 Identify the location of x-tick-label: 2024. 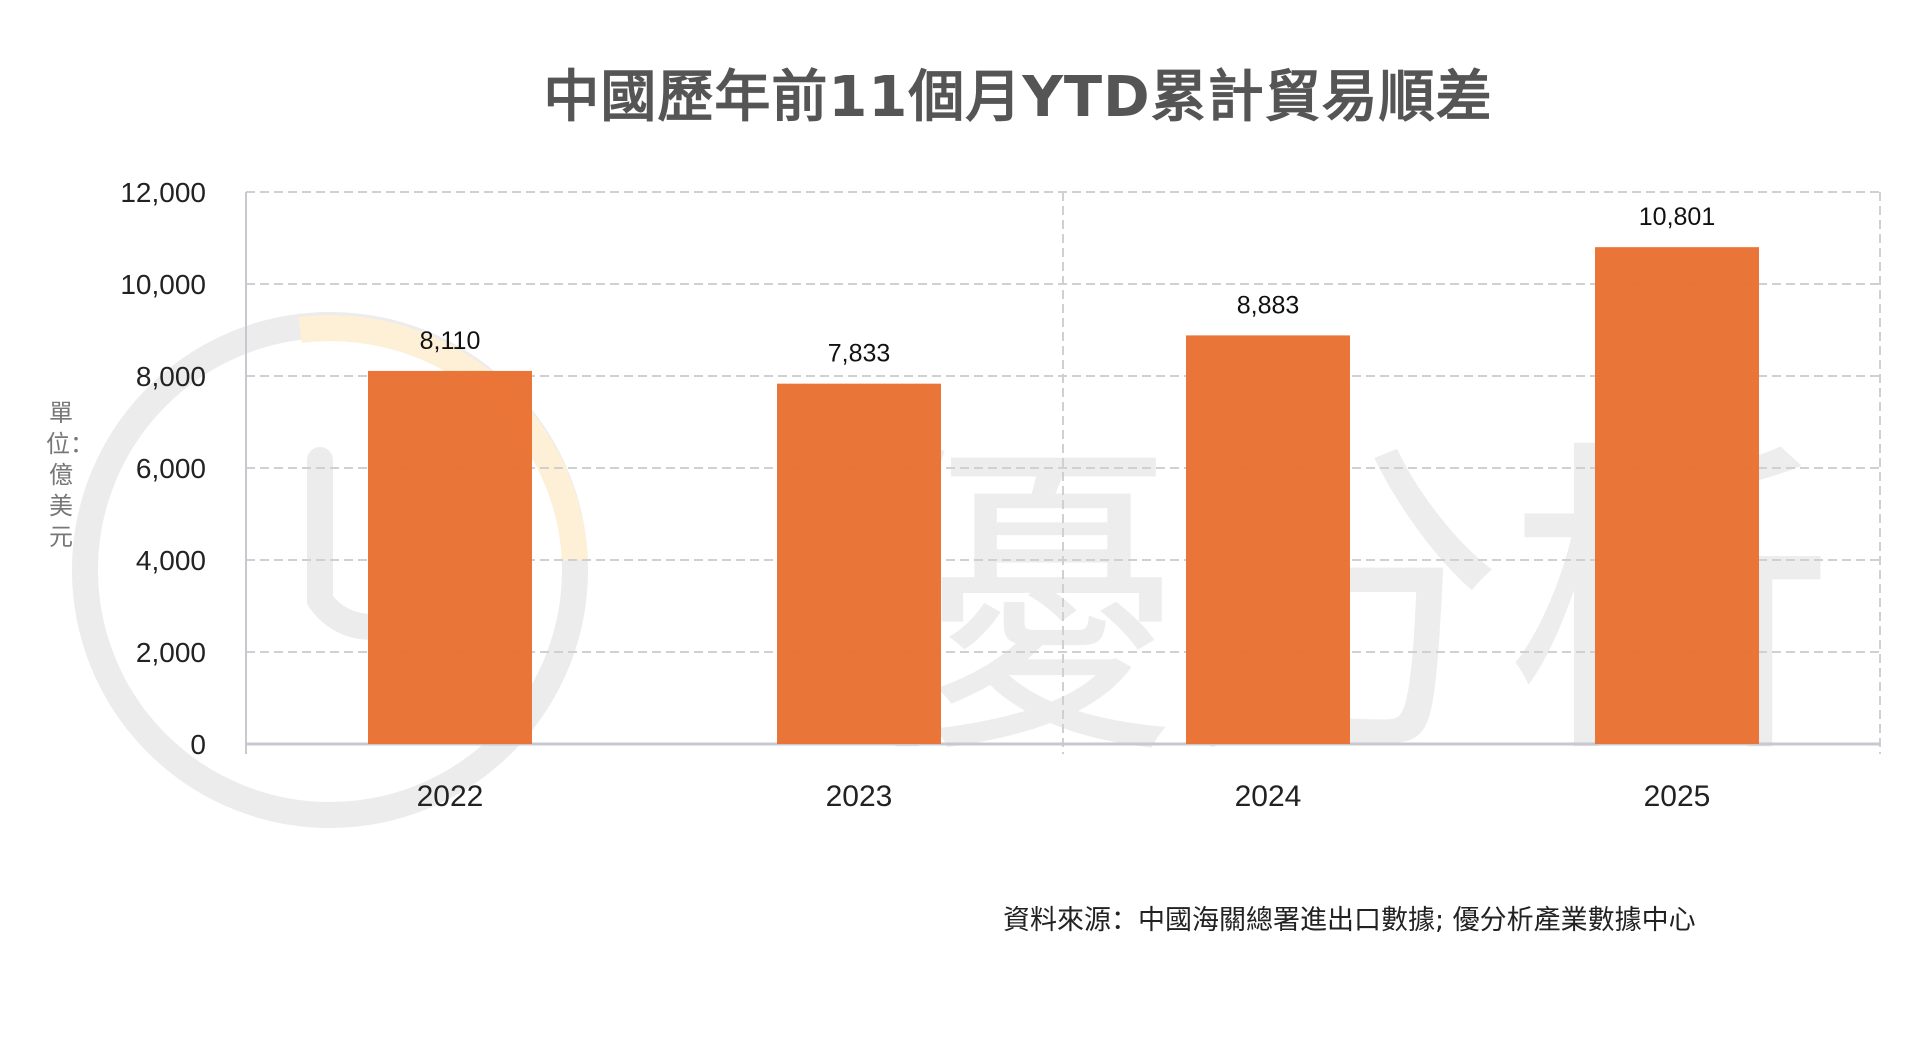
(1268, 796).